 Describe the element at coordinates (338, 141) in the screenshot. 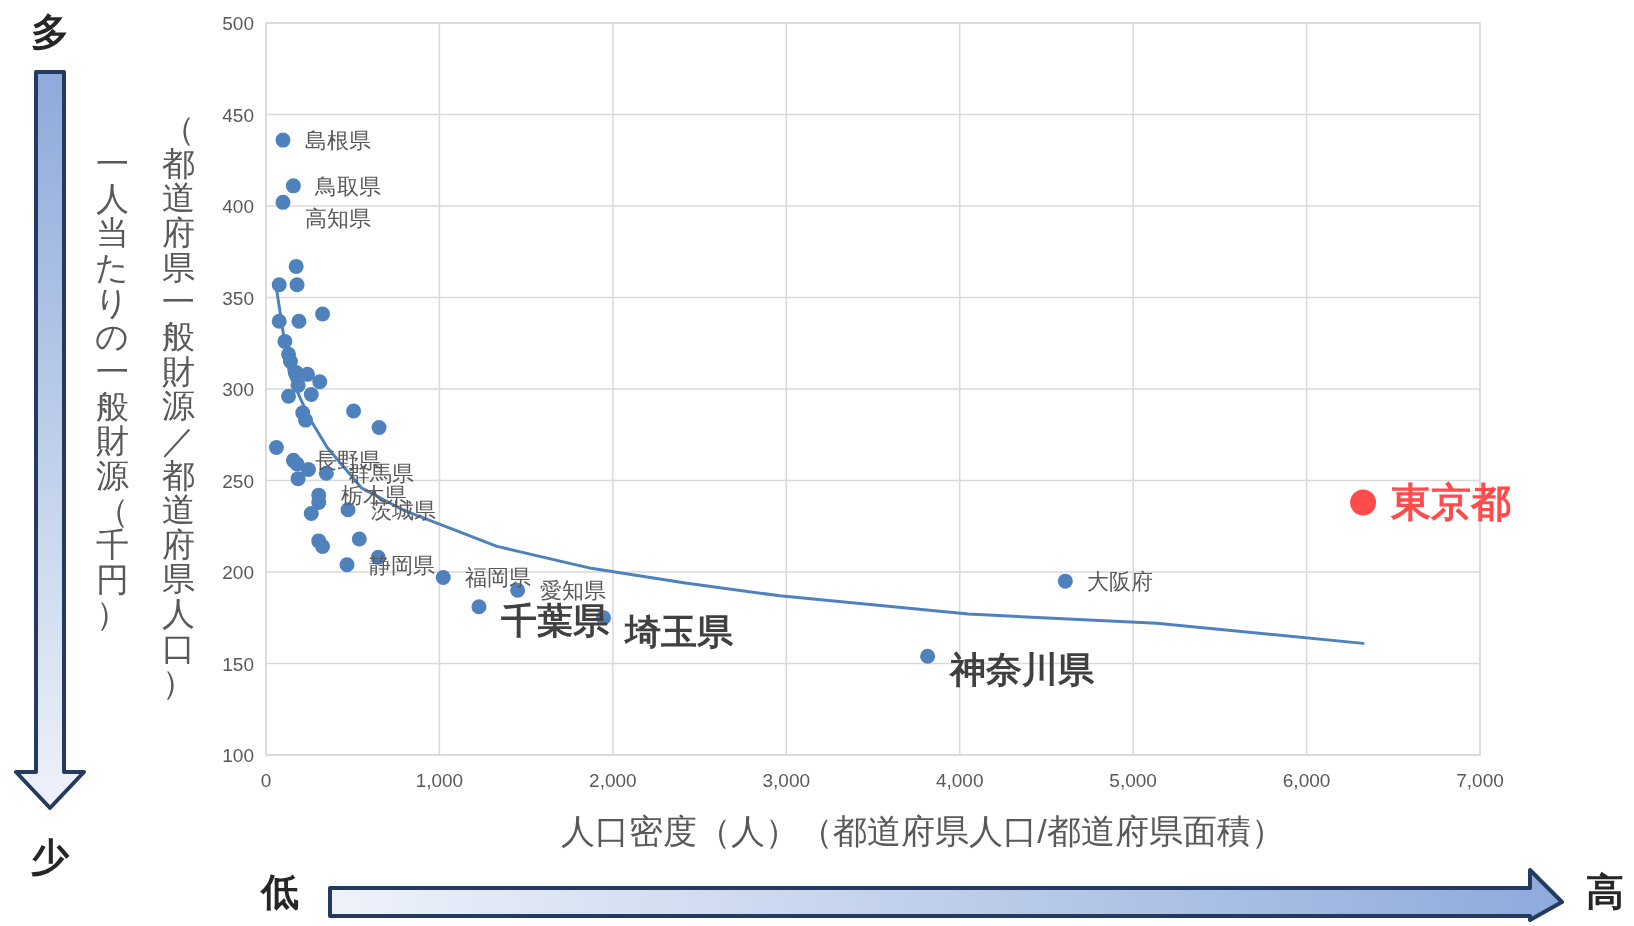

I see `annotation: 島根県` at that location.